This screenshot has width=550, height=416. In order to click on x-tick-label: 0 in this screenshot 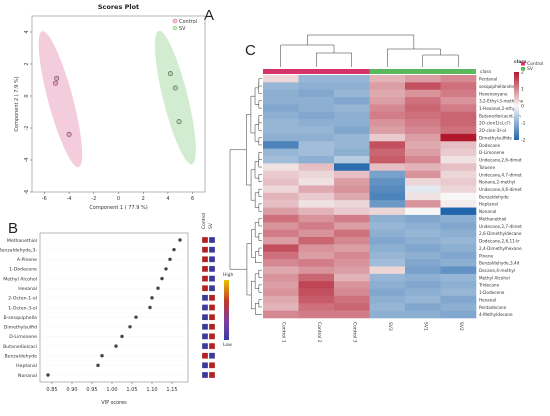, I will do `click(118, 199)`.